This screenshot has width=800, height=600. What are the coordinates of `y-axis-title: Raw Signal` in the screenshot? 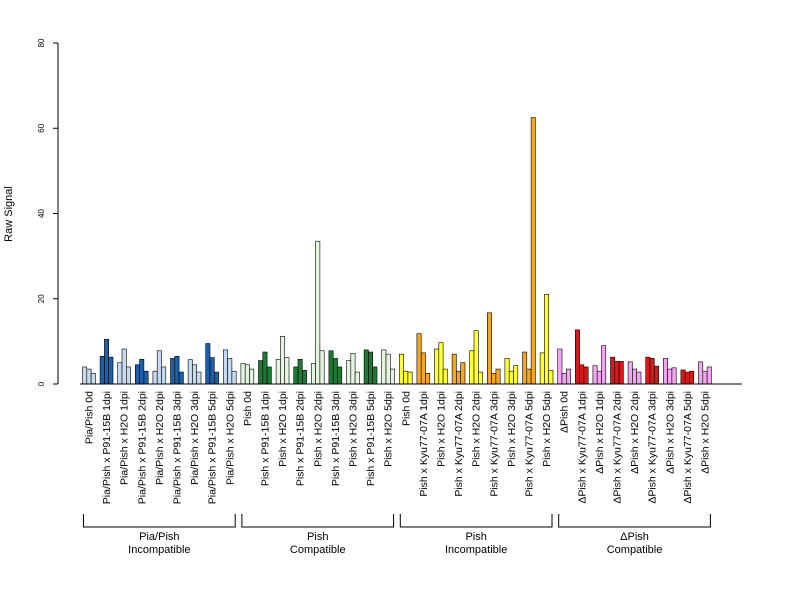 It's located at (9, 214).